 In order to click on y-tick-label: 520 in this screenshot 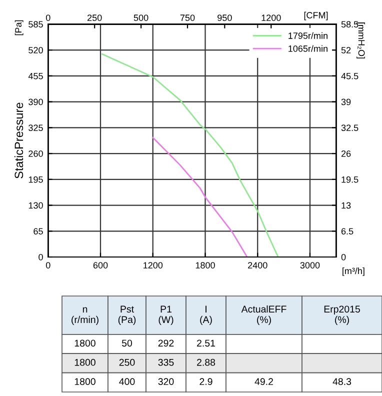, I will do `click(35, 50)`.